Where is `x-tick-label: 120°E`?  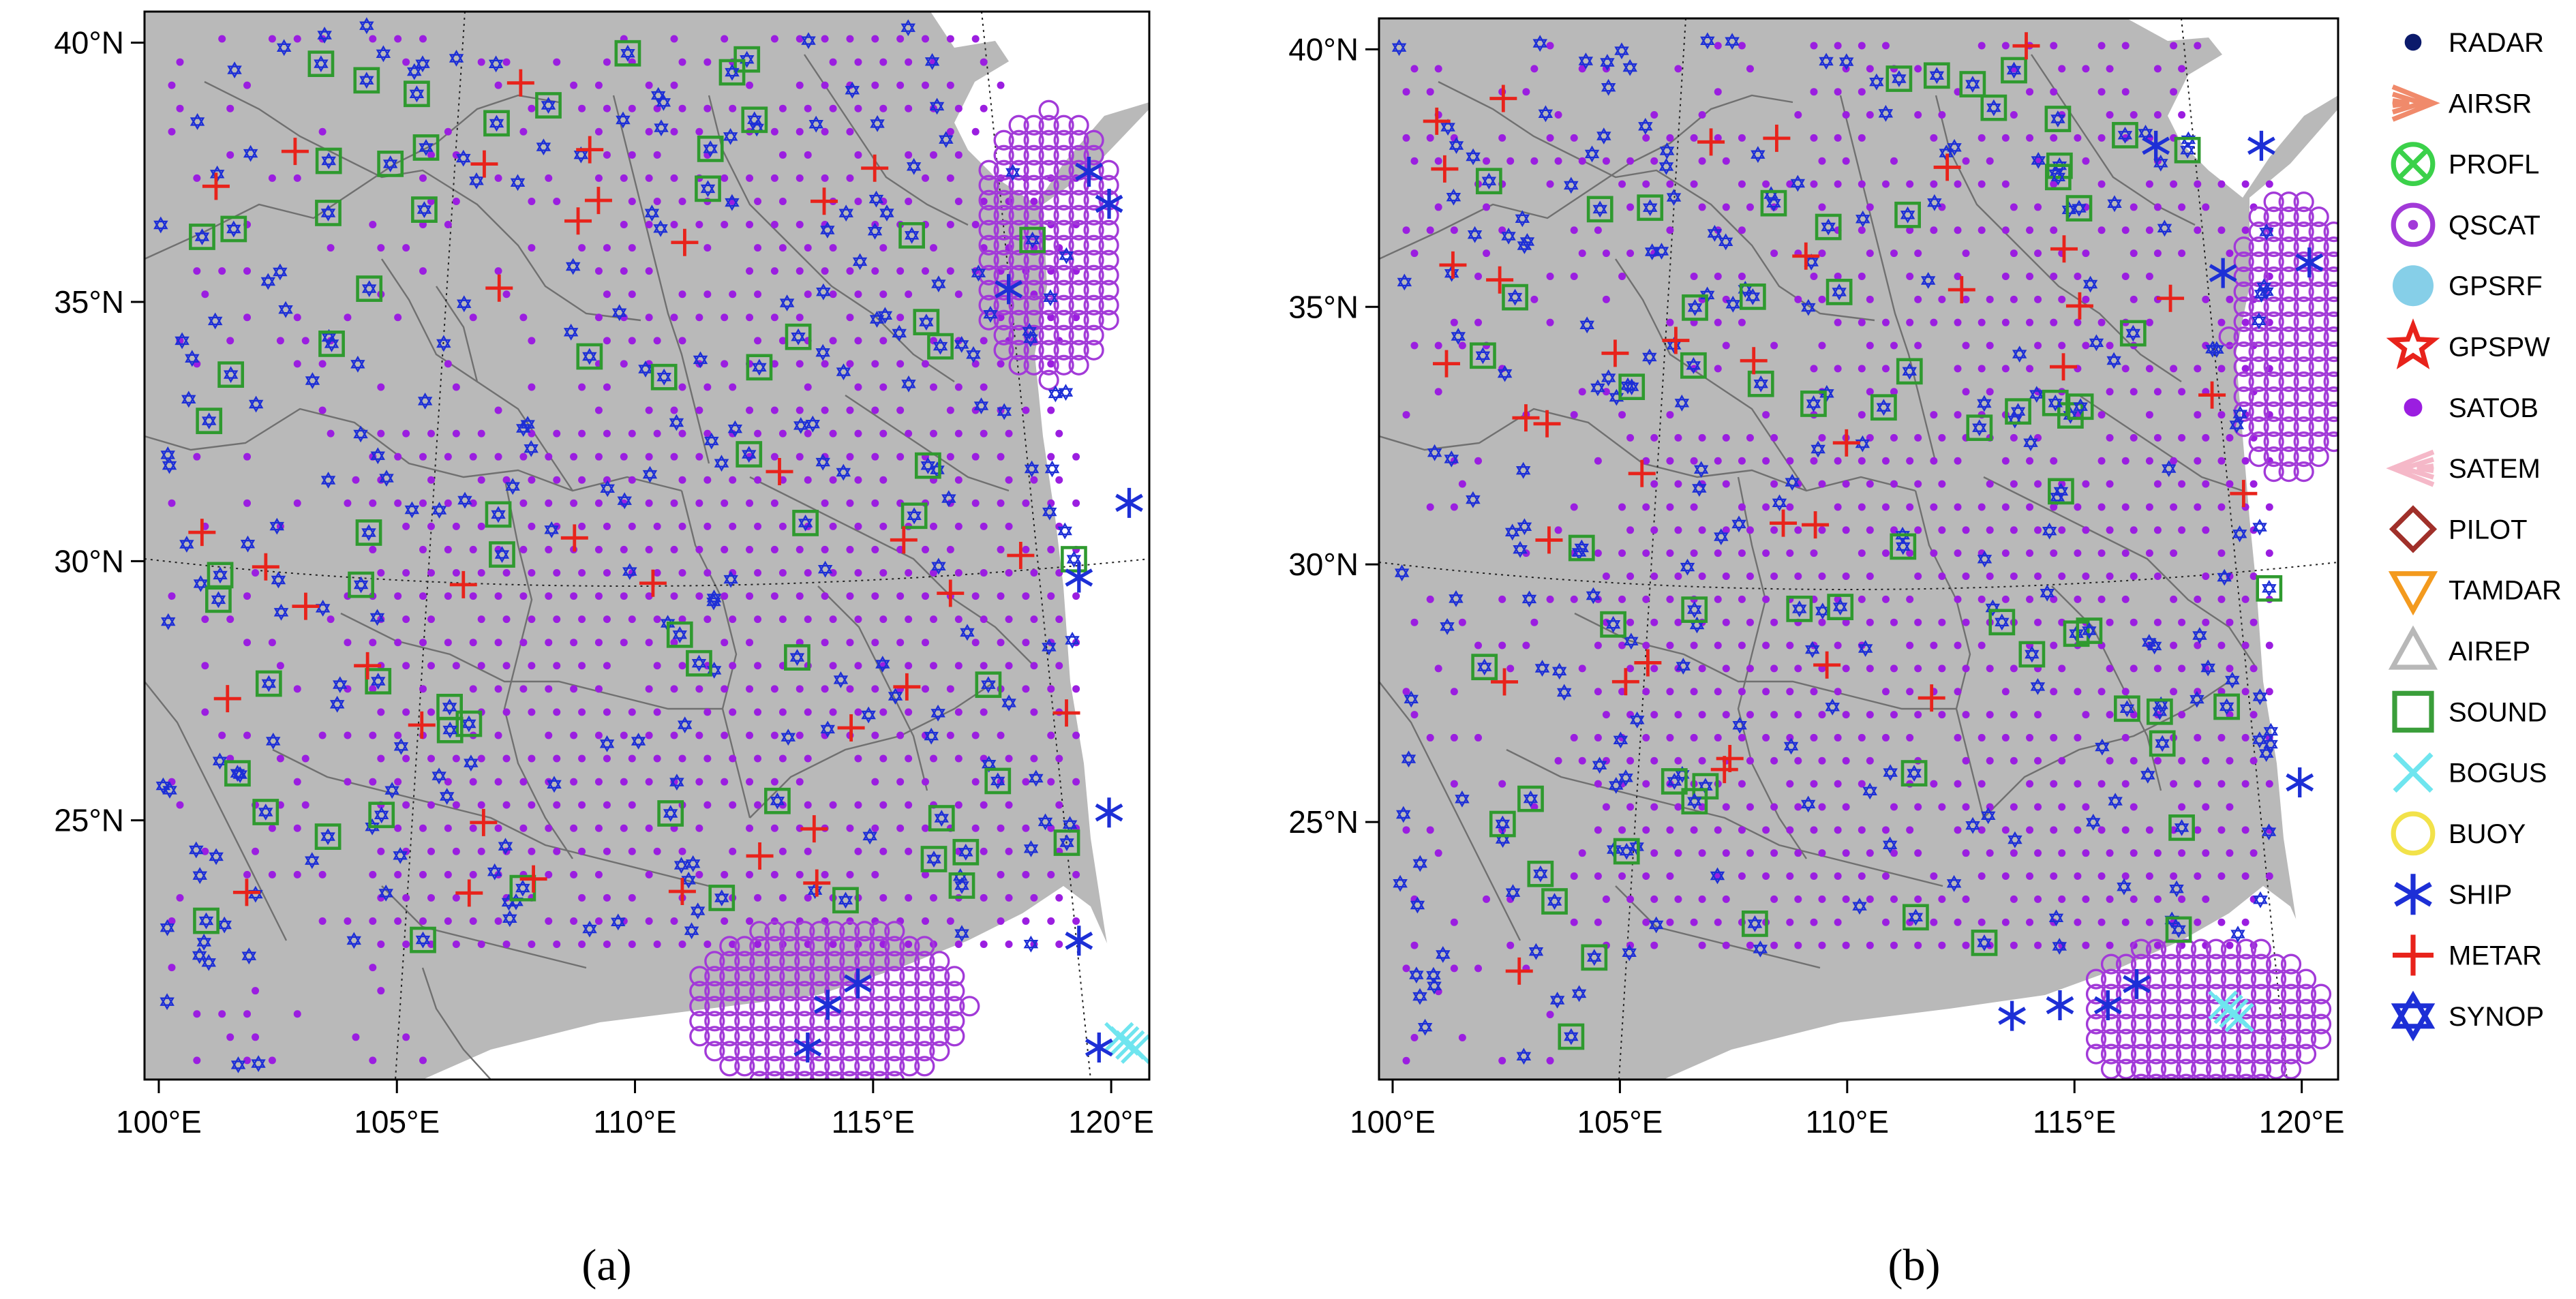 x-tick-label: 120°E is located at coordinates (2302, 1122).